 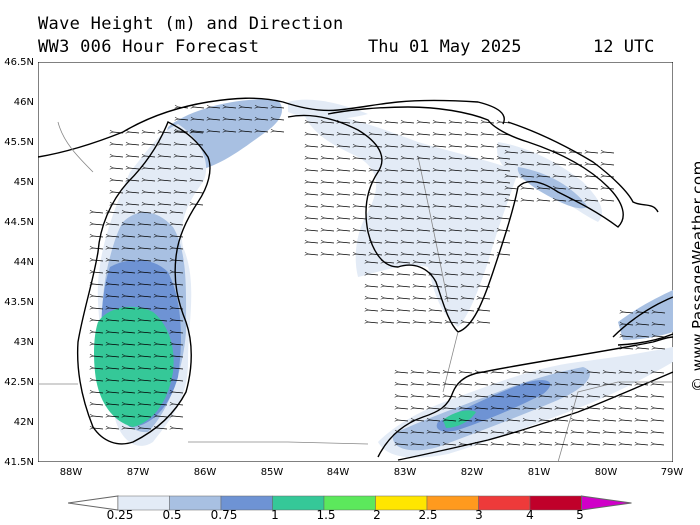 I want to click on forecast-time: 12 UTC, so click(x=624, y=47).